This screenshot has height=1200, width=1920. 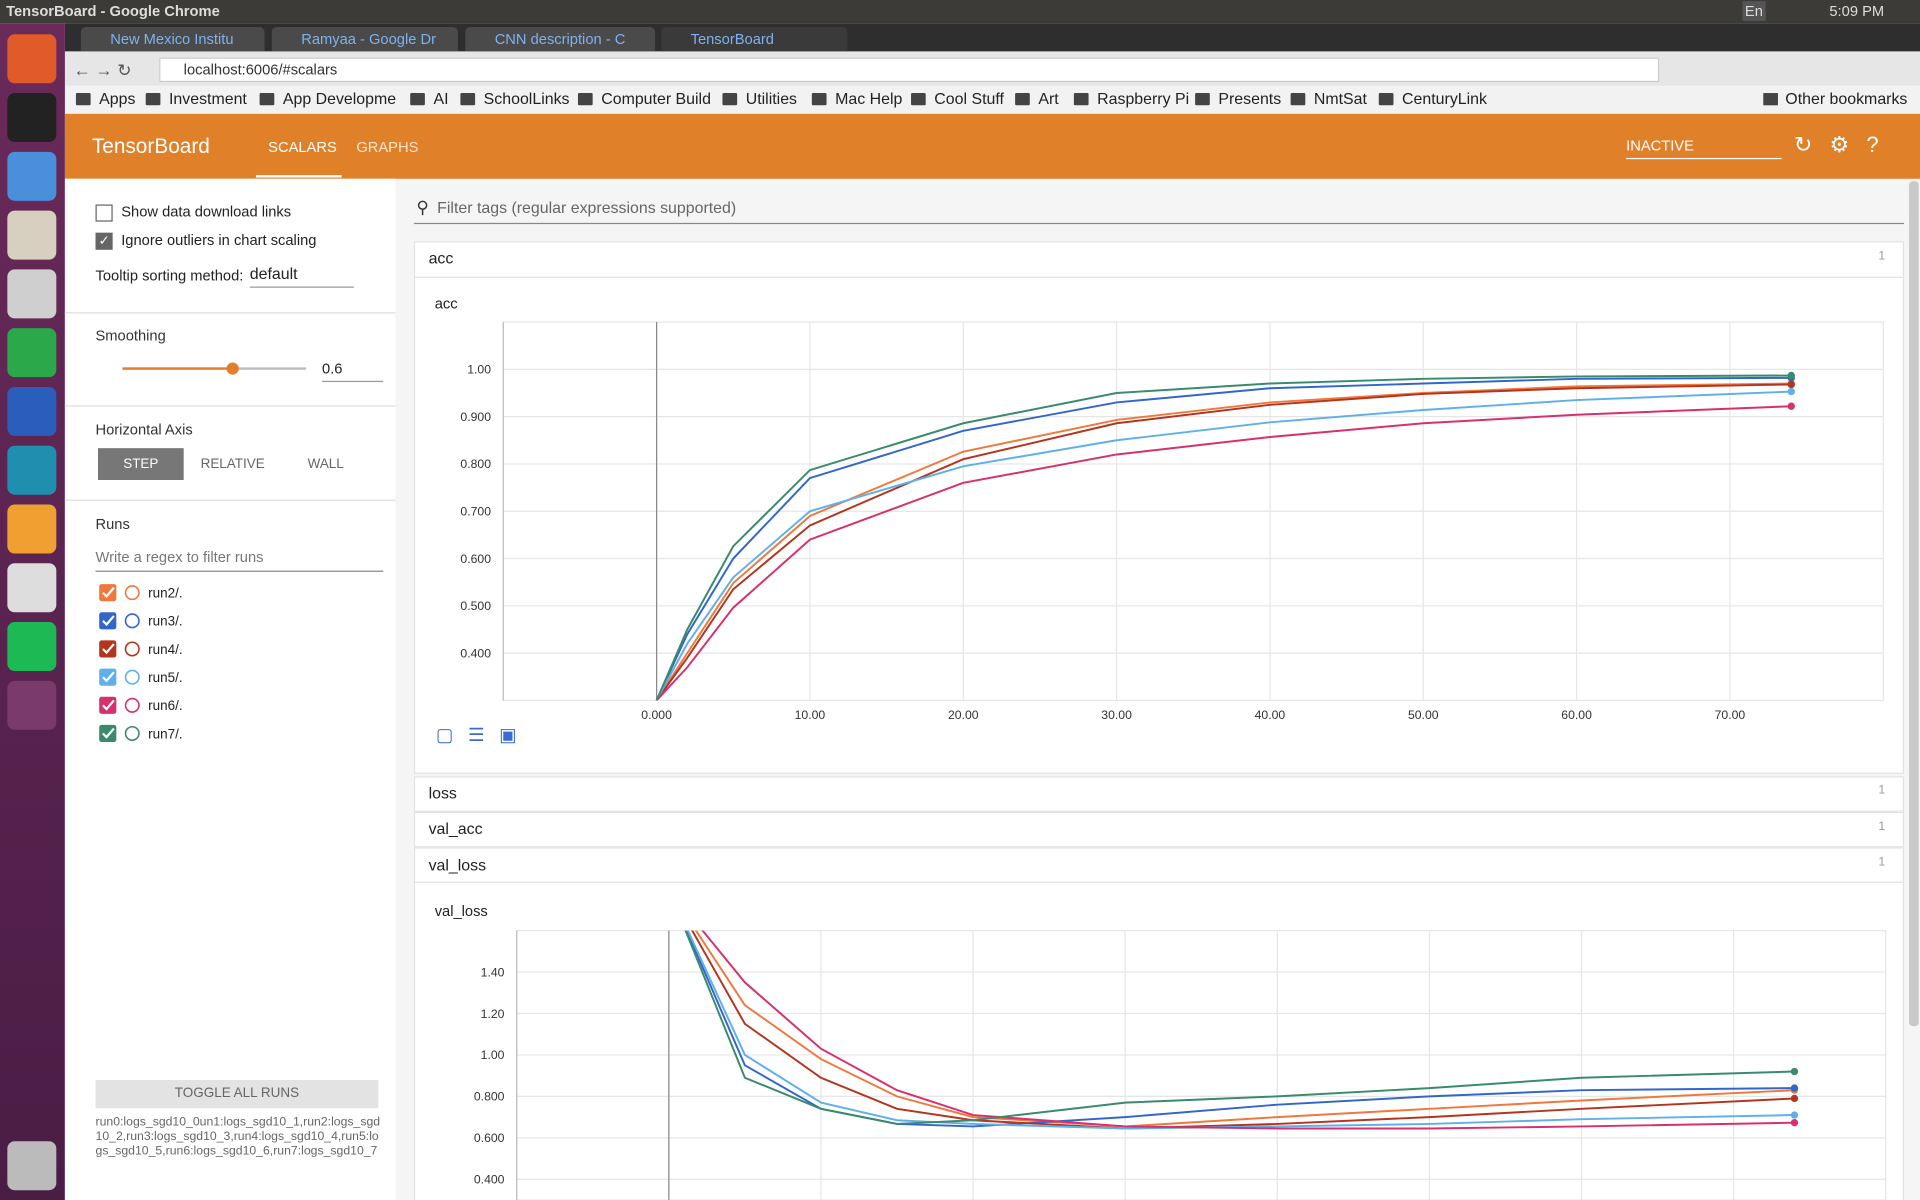 What do you see at coordinates (325, 464) in the screenshot?
I see `axis-button: WALL` at bounding box center [325, 464].